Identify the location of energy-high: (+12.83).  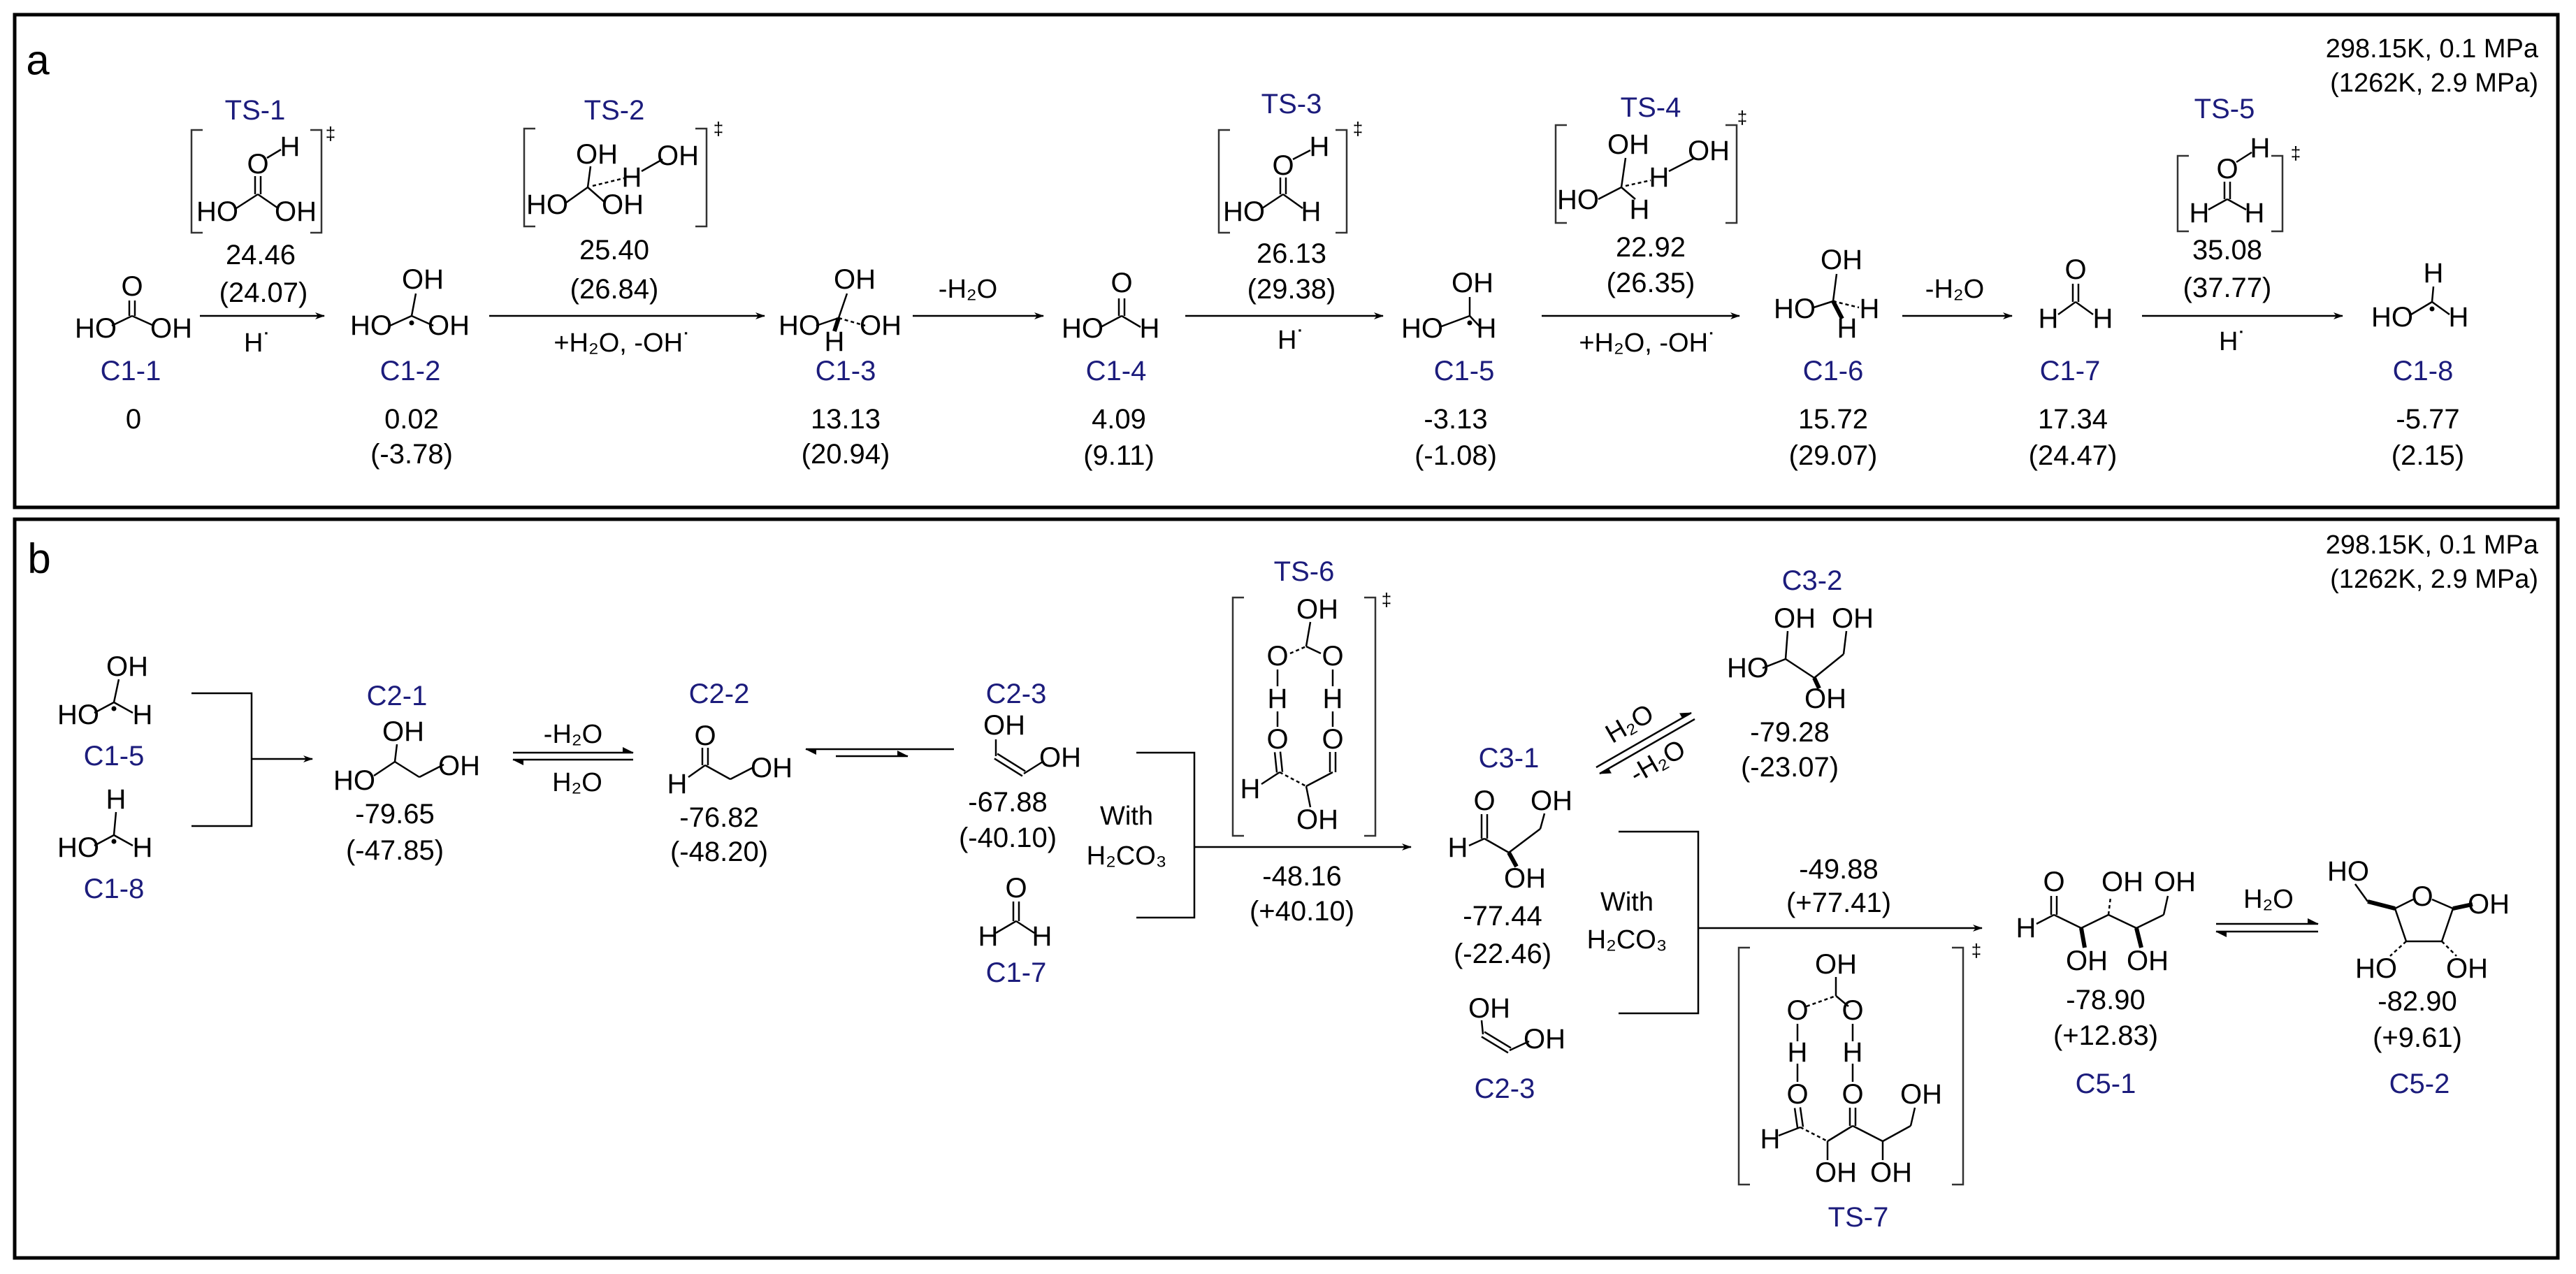
(2105, 1035).